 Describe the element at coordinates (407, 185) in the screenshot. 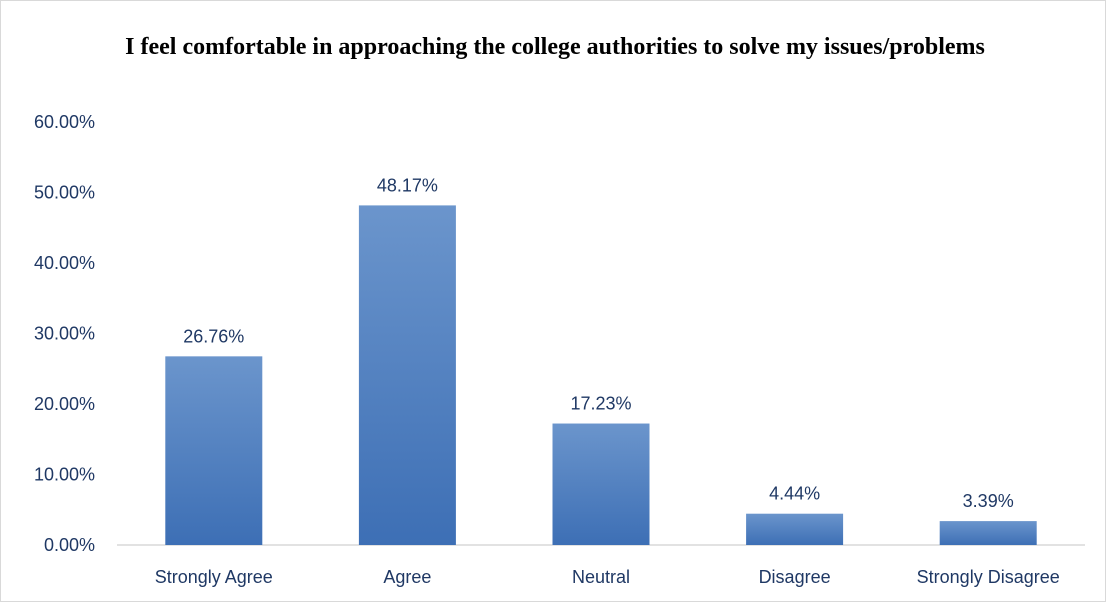

I see `data-label: 48.17%` at that location.